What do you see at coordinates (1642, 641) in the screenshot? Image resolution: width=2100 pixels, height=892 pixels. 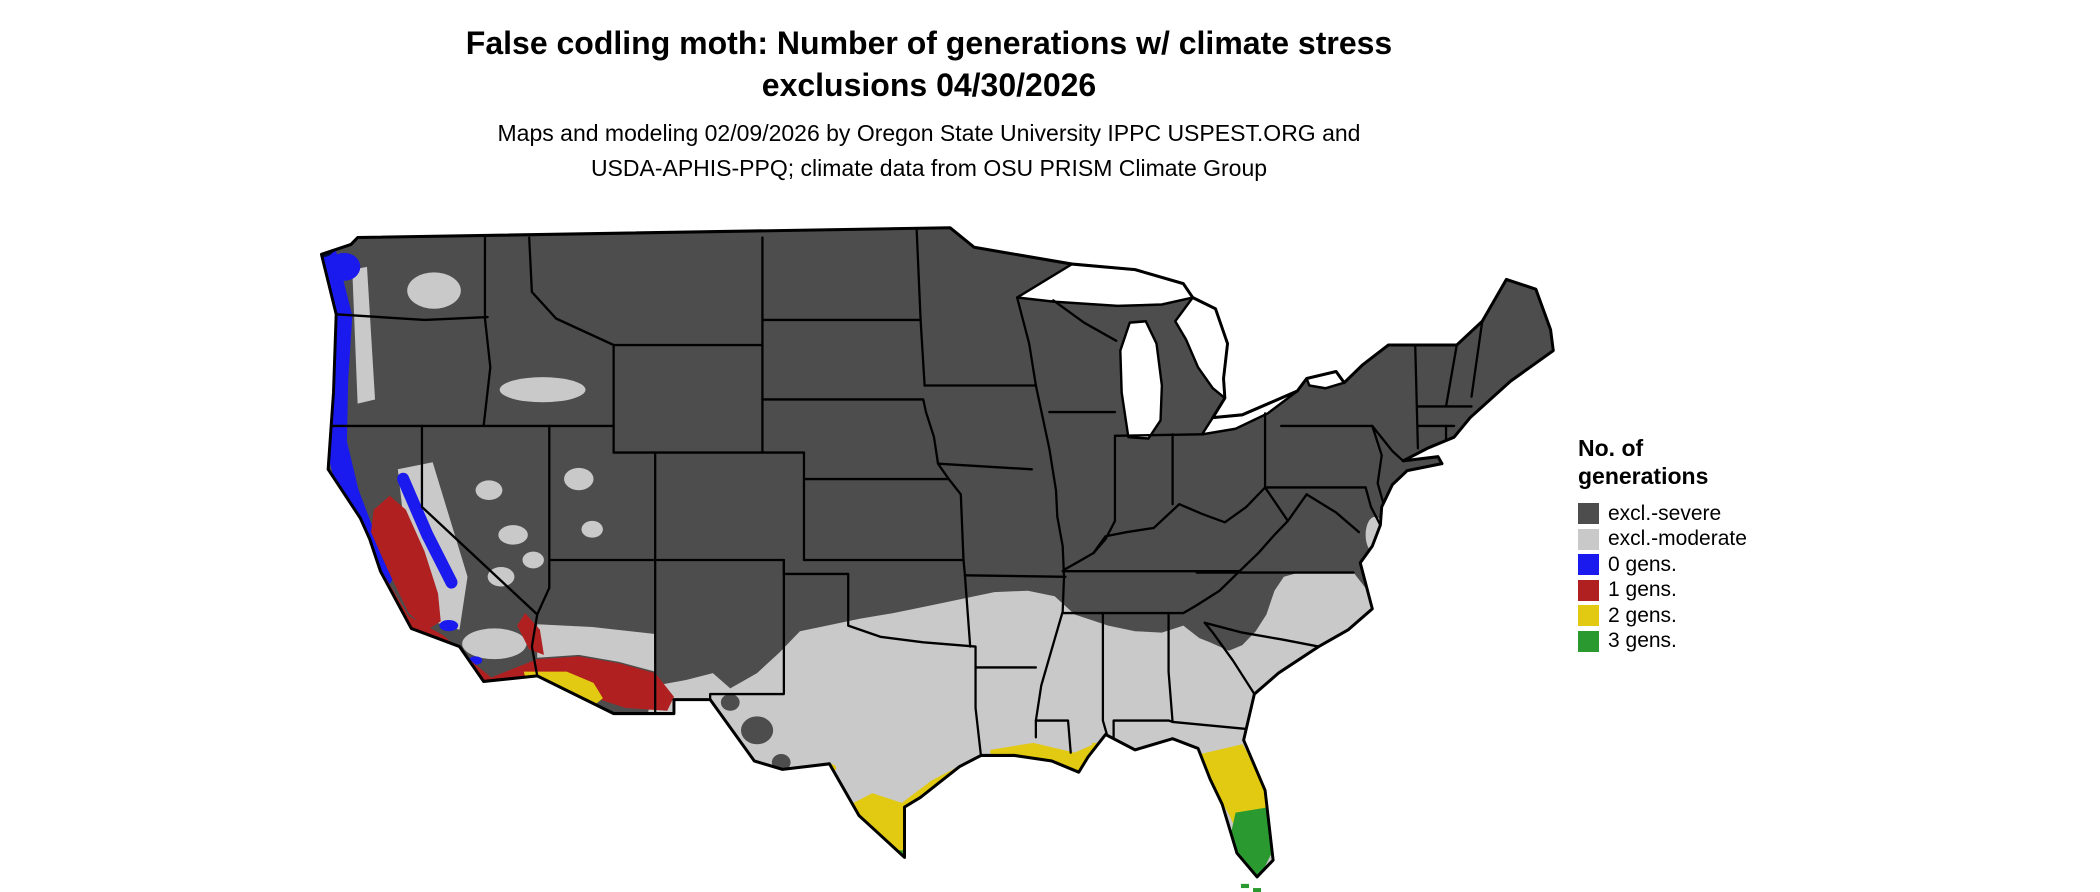 I see `legend-label-3-gens: 3 gens.` at bounding box center [1642, 641].